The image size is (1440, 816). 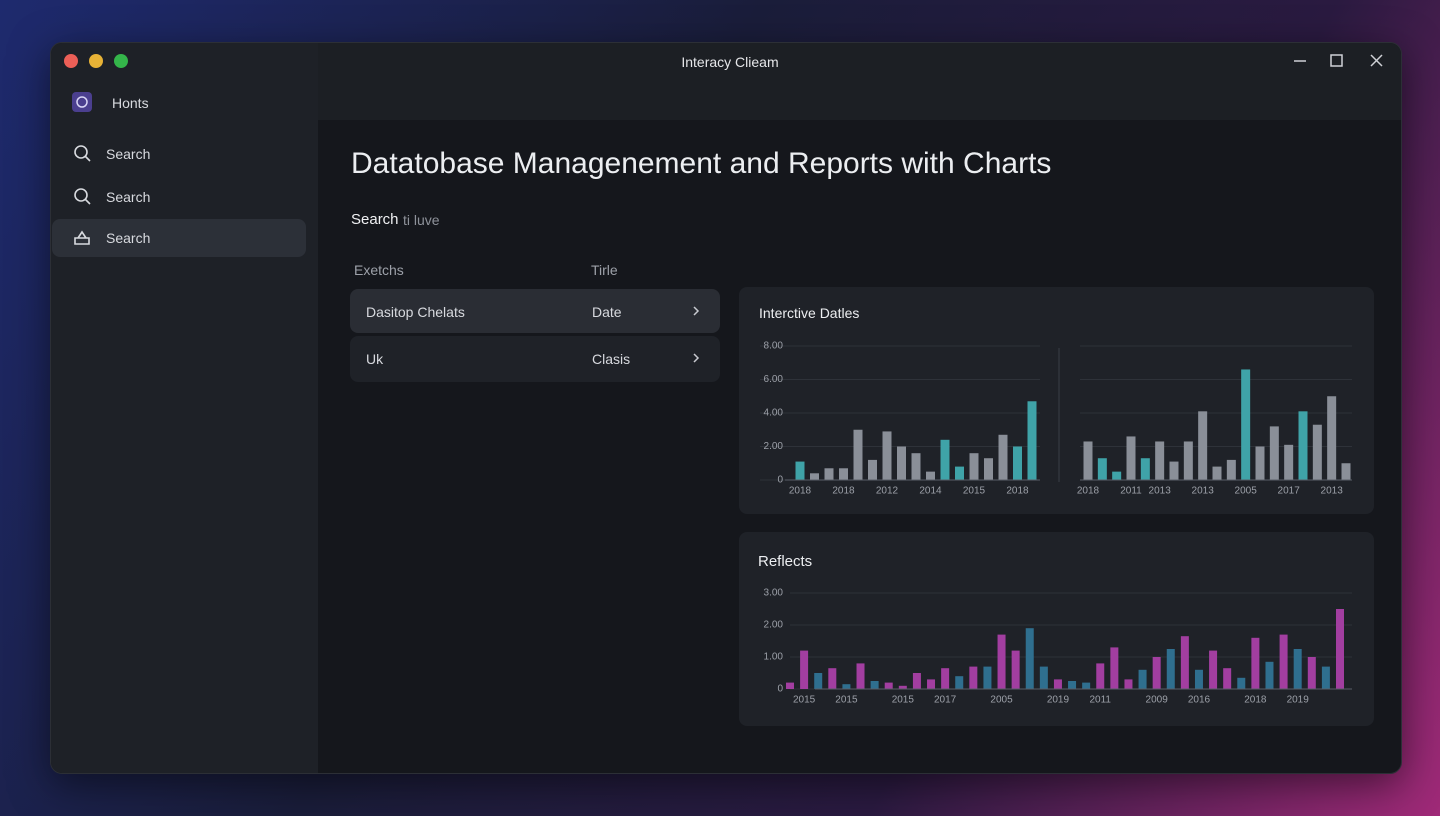 What do you see at coordinates (1056, 629) in the screenshot?
I see `chart-panel` at bounding box center [1056, 629].